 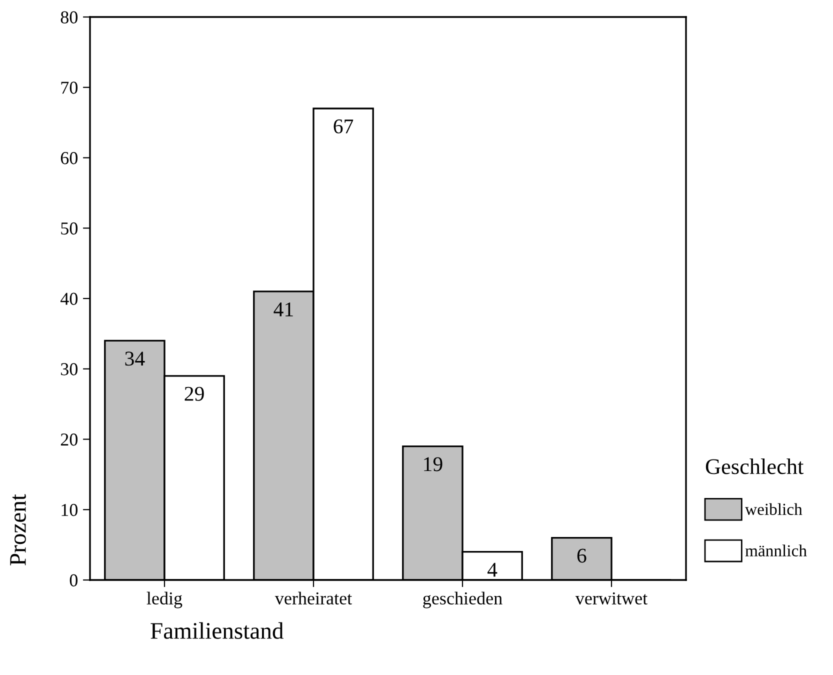 I want to click on y-tick-label: 20, so click(x=69, y=440).